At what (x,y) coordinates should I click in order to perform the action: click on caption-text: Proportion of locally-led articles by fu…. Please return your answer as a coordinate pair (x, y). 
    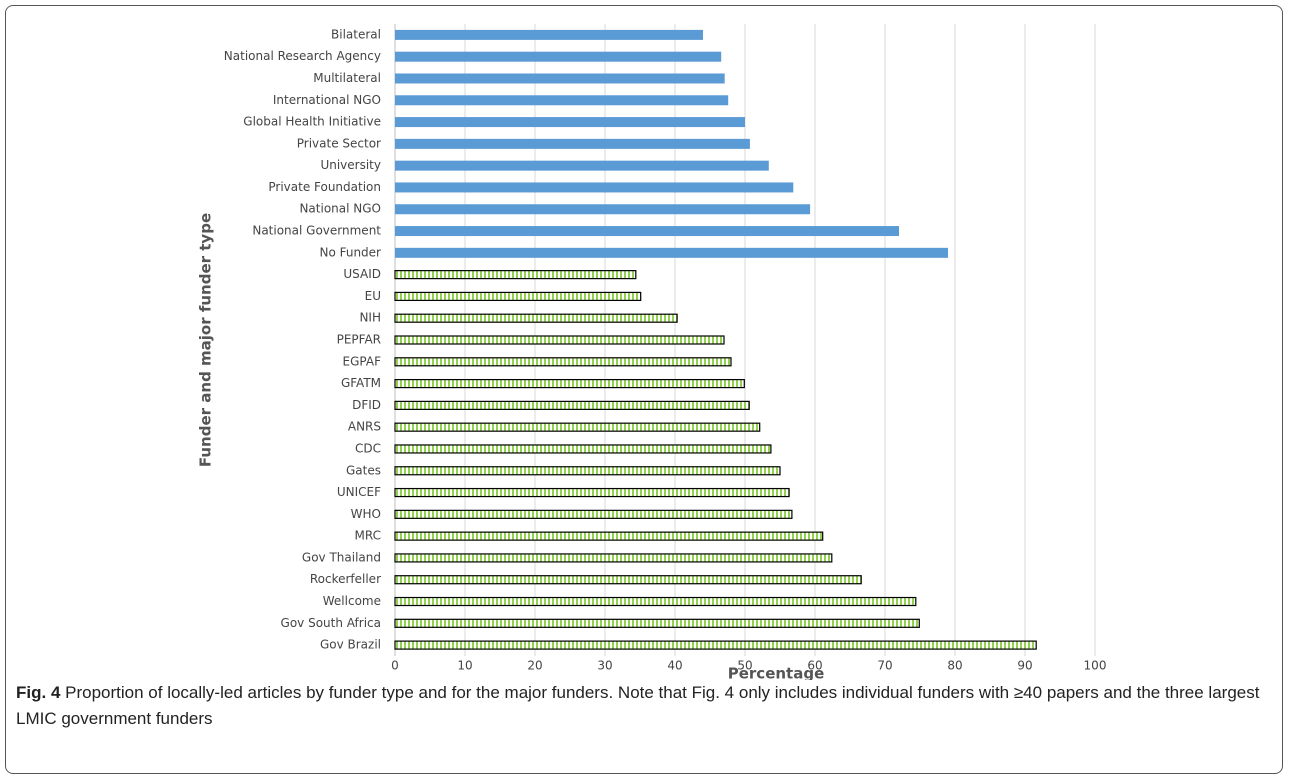
    Looking at the image, I should click on (638, 705).